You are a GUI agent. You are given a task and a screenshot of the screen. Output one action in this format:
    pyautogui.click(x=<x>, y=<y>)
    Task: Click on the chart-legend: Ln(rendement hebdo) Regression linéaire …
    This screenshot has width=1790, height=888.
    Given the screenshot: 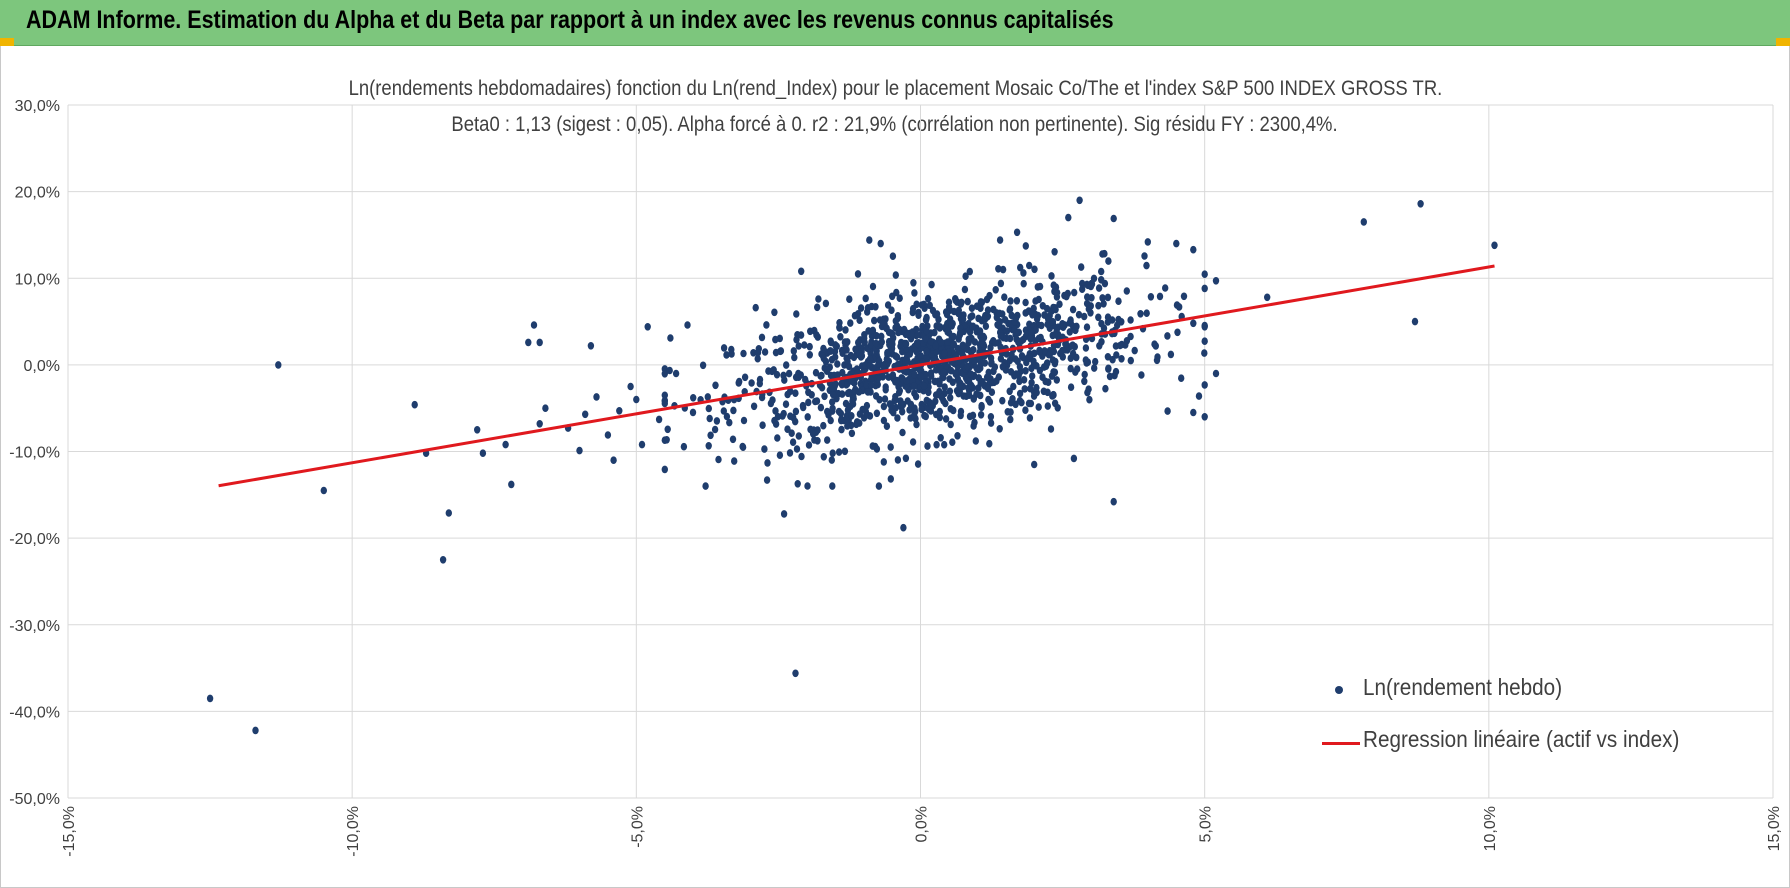 What is the action you would take?
    pyautogui.click(x=1542, y=720)
    